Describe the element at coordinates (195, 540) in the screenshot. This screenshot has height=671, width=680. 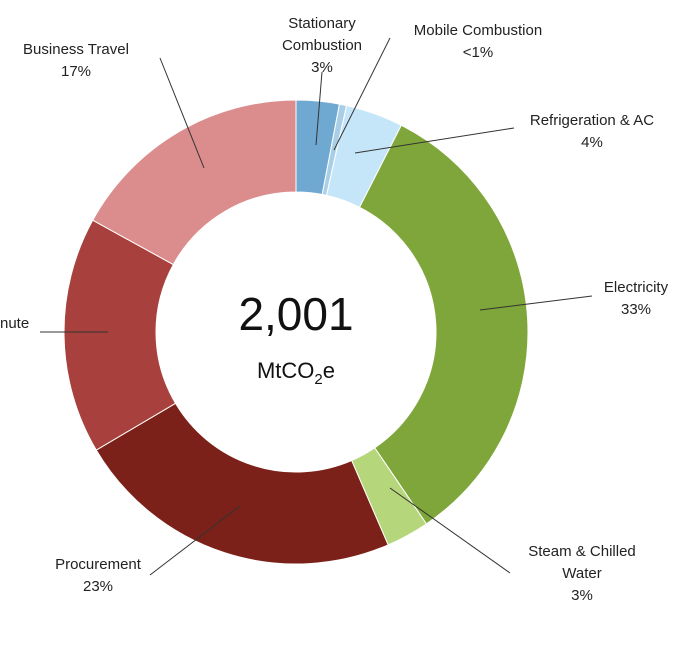
I see `leader-line-procurement` at that location.